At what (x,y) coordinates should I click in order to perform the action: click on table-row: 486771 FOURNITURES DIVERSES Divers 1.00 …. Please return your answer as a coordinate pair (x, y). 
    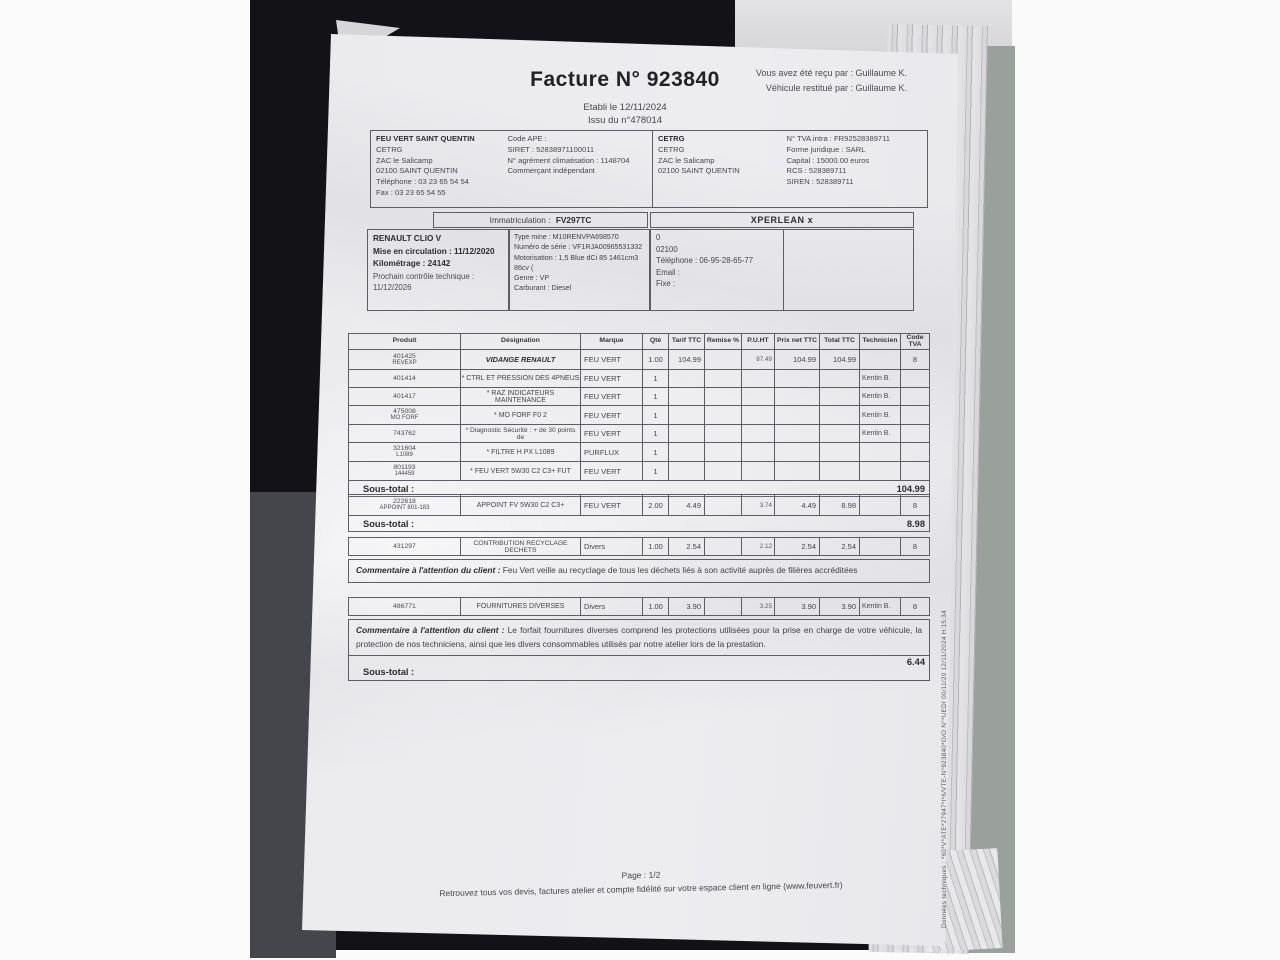
    Looking at the image, I should click on (639, 606).